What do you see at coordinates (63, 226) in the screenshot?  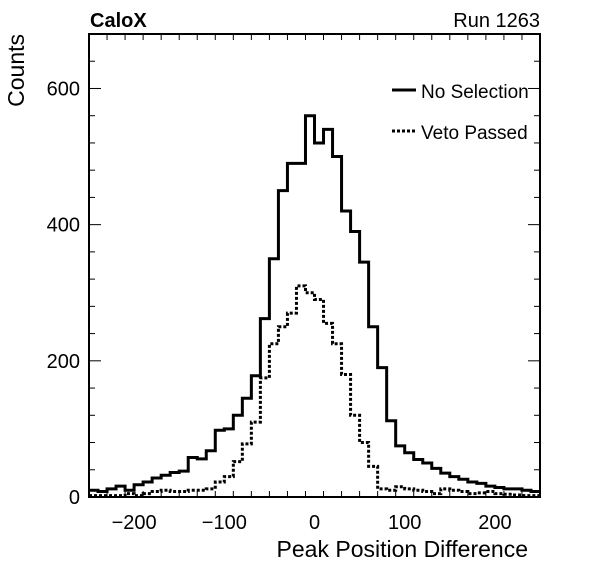 I see `y-tick-label: 400` at bounding box center [63, 226].